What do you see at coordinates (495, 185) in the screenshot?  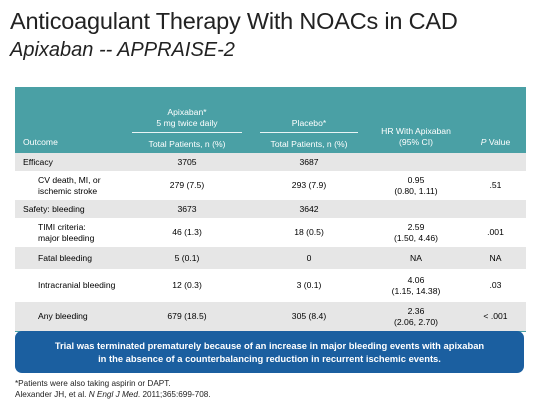 I see `cell-p: .51` at bounding box center [495, 185].